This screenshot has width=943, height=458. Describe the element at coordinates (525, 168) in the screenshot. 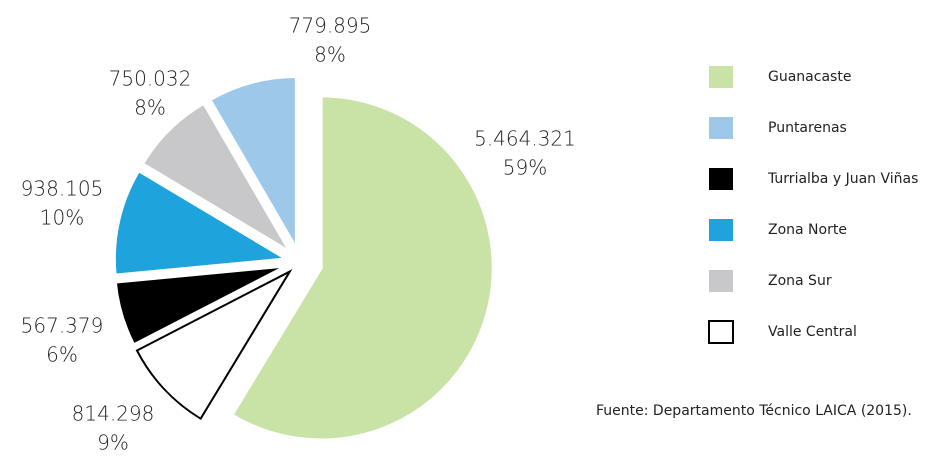

I see `percent-label: 59%` at that location.